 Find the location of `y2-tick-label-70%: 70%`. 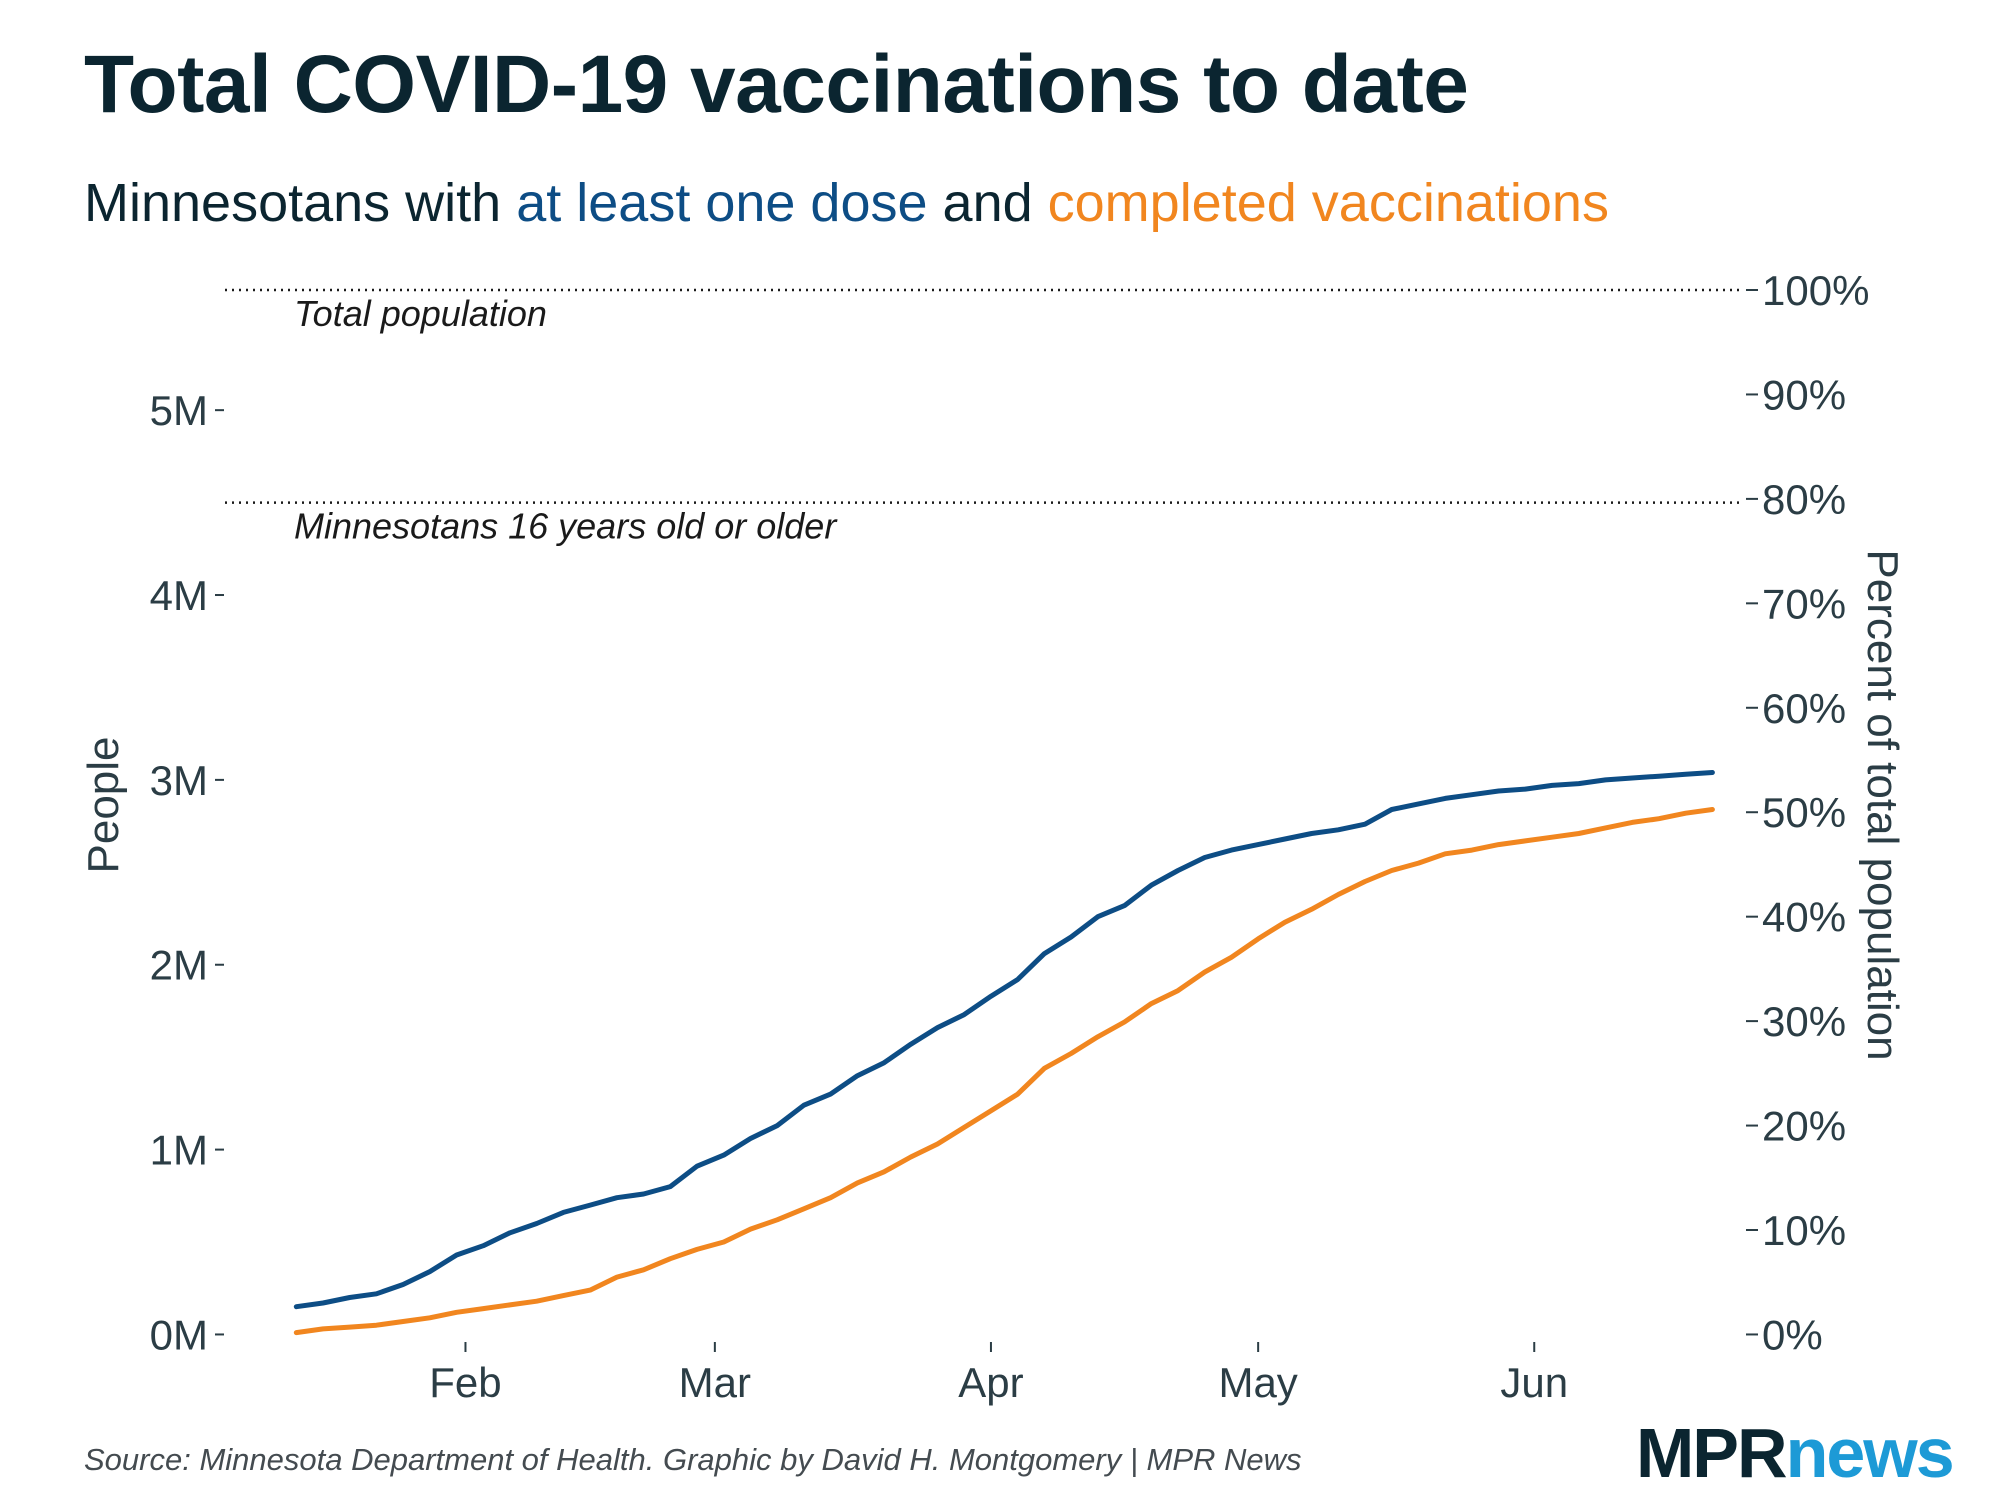

y2-tick-label-70%: 70% is located at coordinates (1804, 603).